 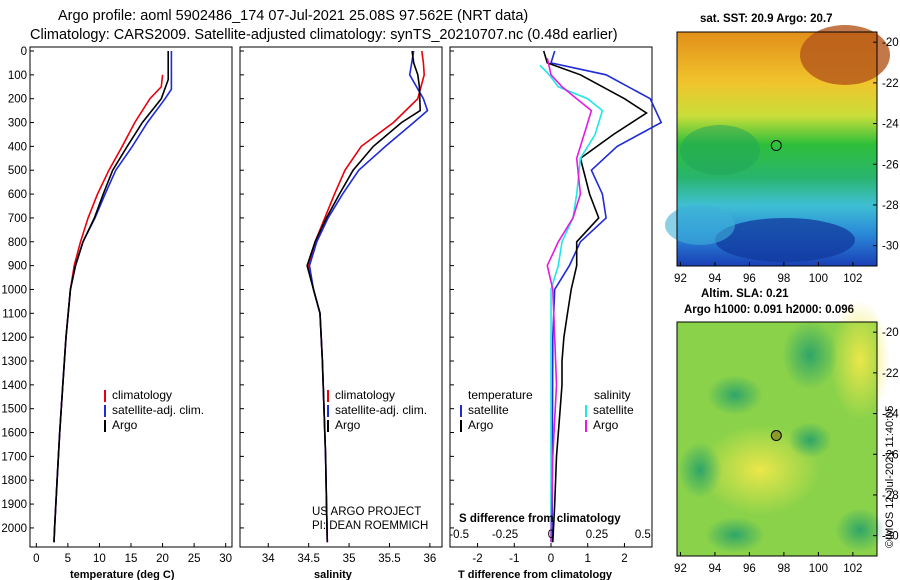 What do you see at coordinates (606, 425) in the screenshot?
I see `legend-s-argo-label: Argo` at bounding box center [606, 425].